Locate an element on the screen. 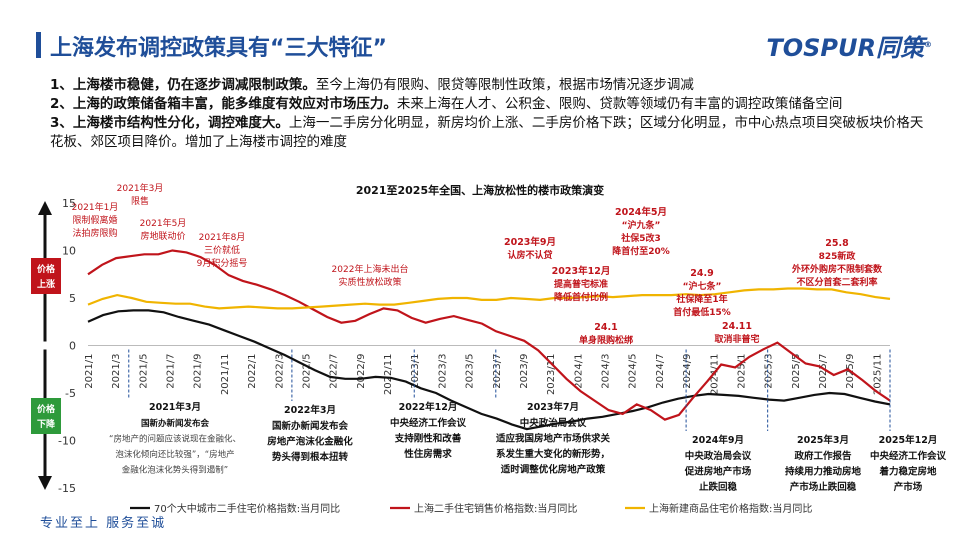 This screenshot has height=541, width=960. red-annotation-line: 降首付至20% is located at coordinates (641, 251).